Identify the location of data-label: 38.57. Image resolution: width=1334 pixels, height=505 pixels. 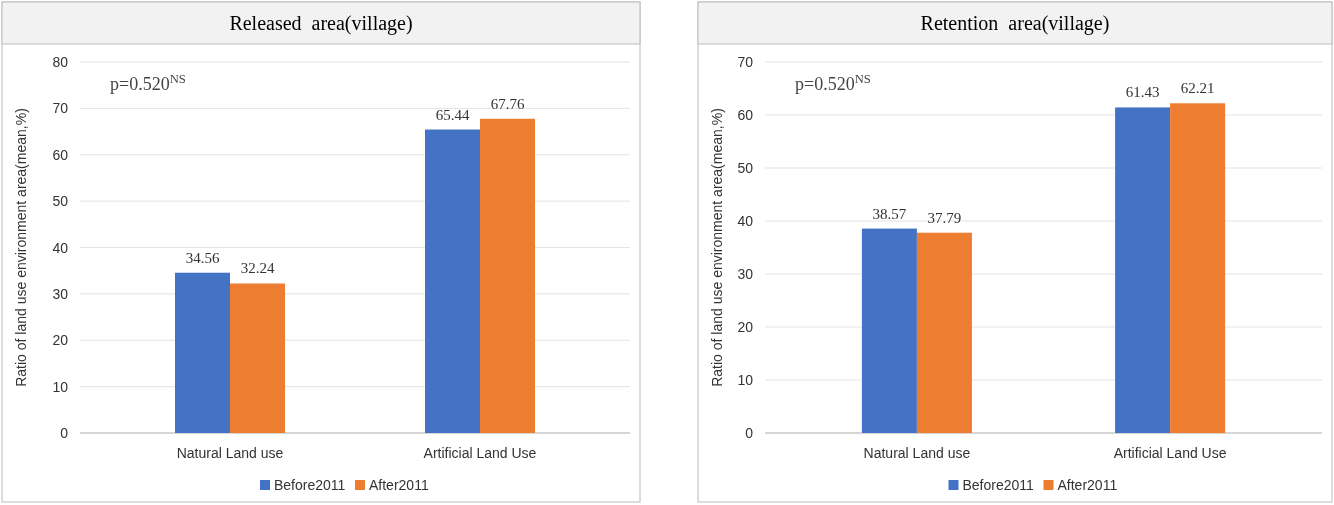
(889, 213).